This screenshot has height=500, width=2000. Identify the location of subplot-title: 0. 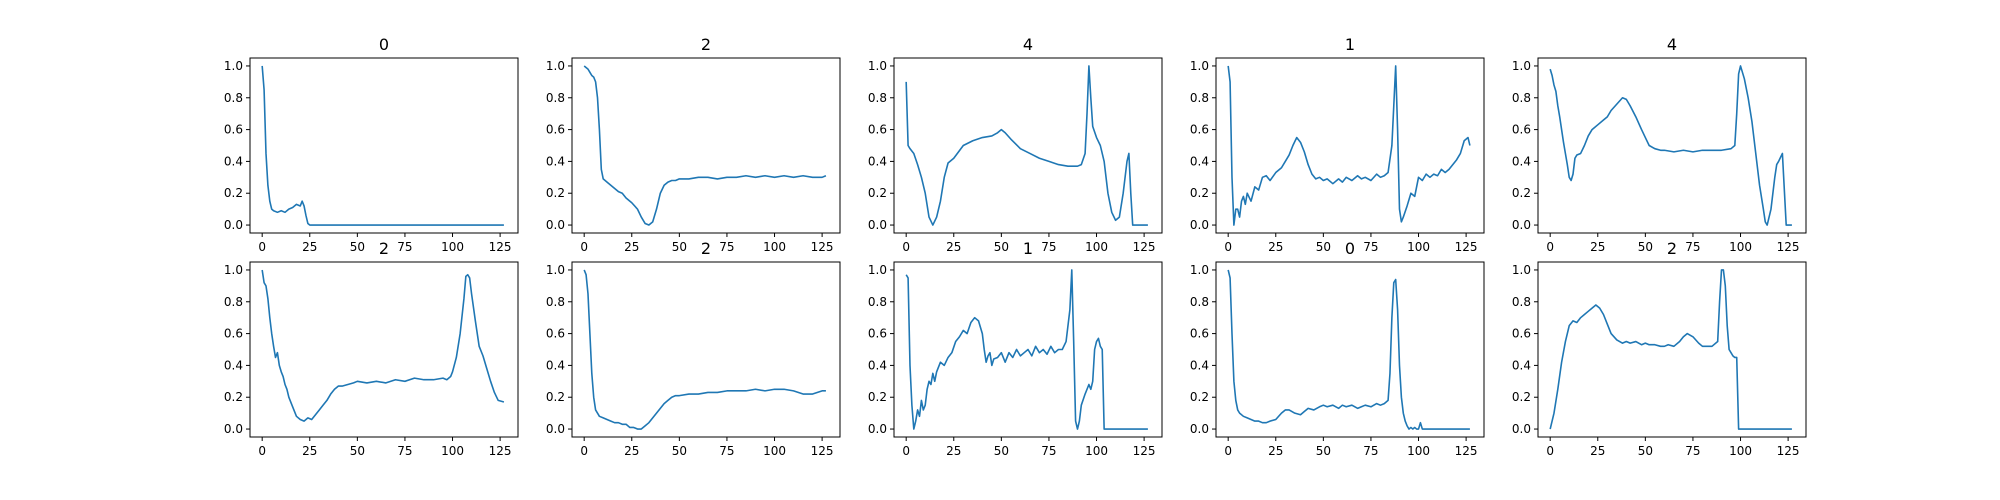
(384, 44).